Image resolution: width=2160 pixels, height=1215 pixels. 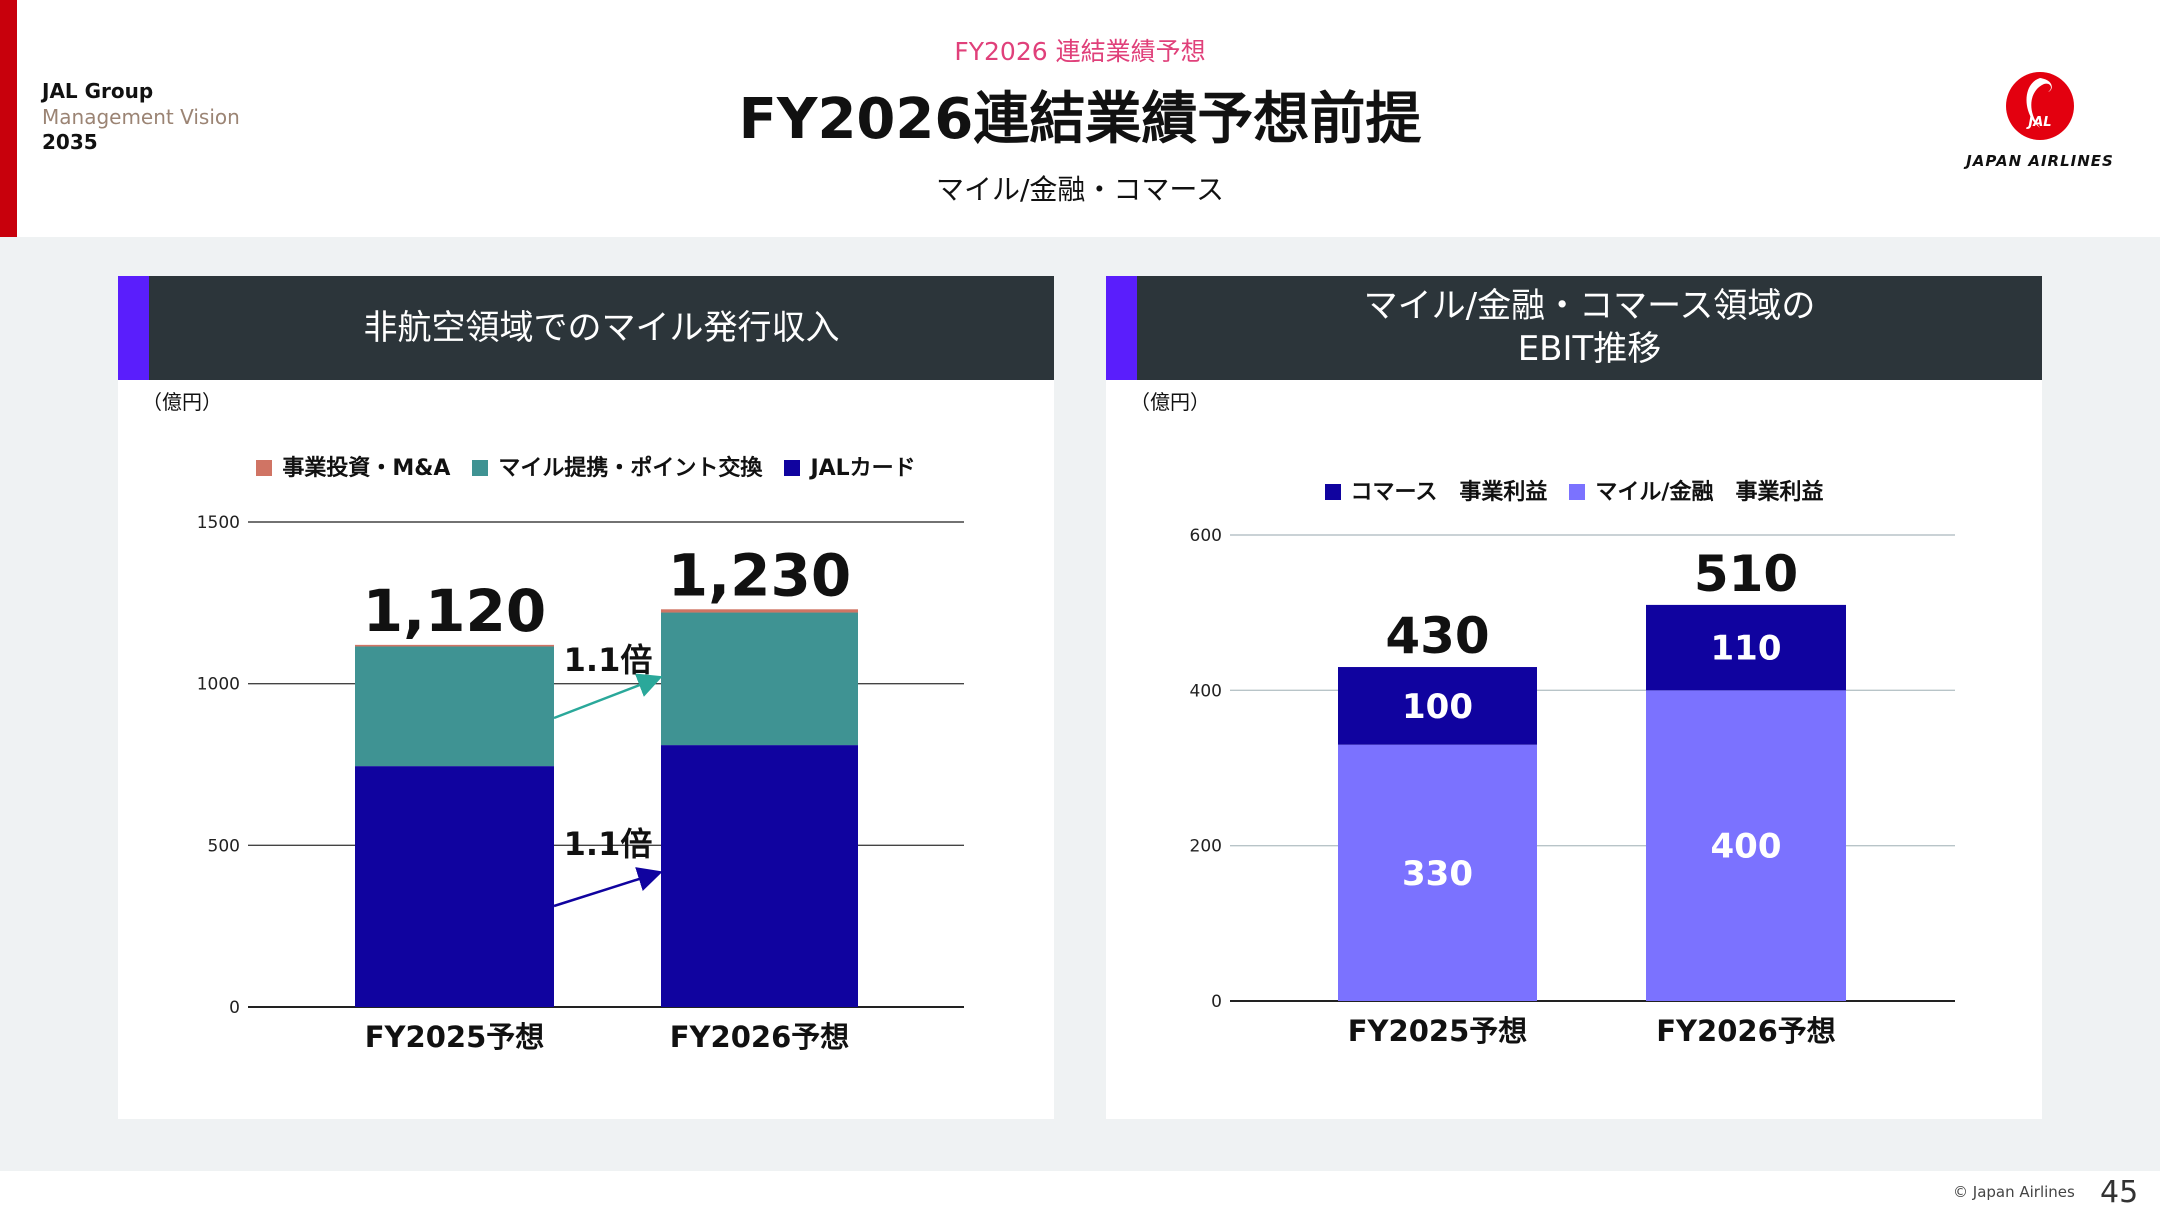 I want to click on legend-item: JALカード, so click(x=850, y=466).